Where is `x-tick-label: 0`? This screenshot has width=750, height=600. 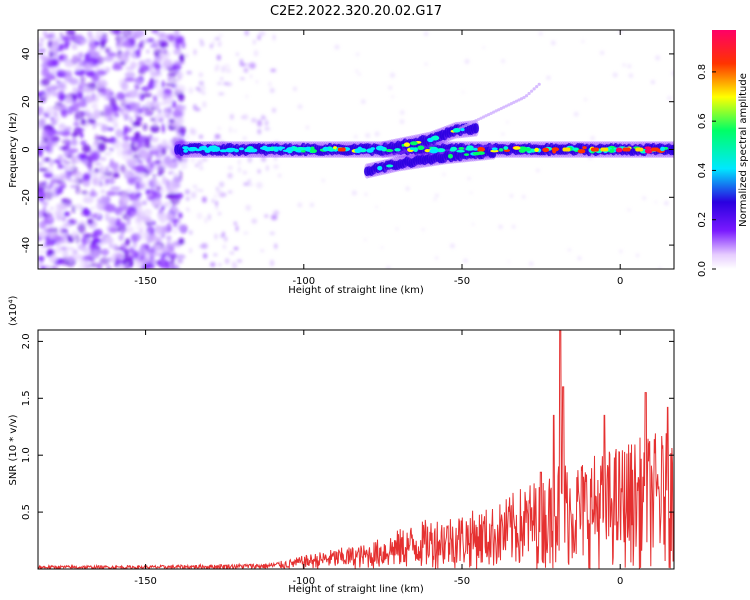
x-tick-label: 0 is located at coordinates (620, 581).